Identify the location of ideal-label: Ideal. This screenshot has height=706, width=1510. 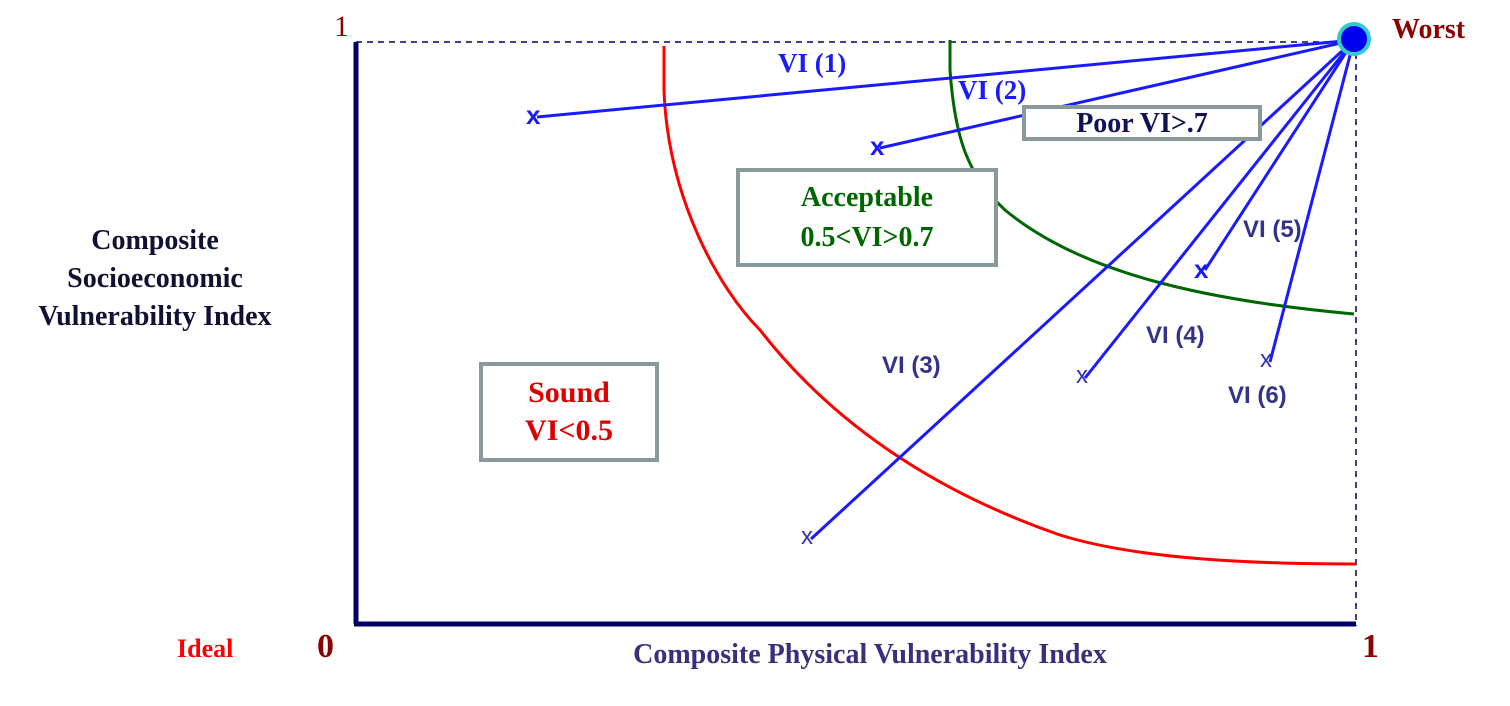
(205, 648).